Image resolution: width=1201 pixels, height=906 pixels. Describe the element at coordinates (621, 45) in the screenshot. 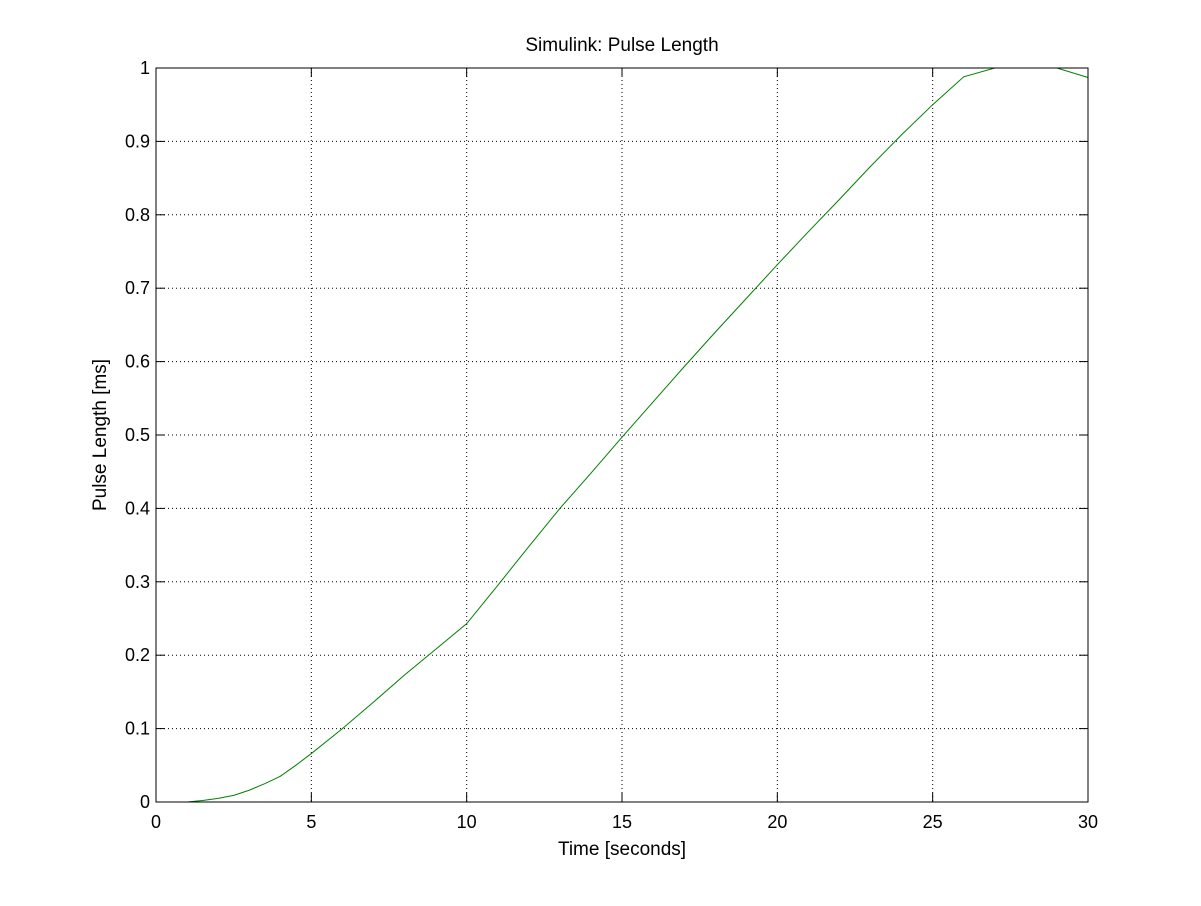

I see `chart-title: Simulink: Pulse Length` at that location.